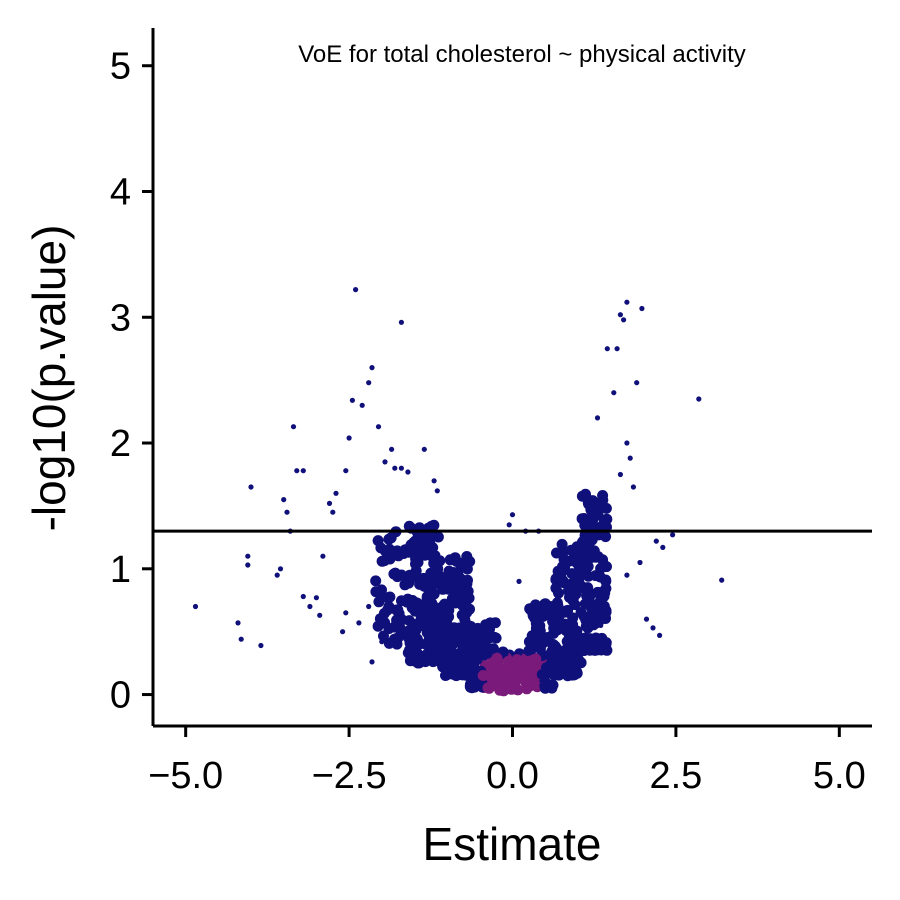 This screenshot has height=900, width=900. Describe the element at coordinates (512, 844) in the screenshot. I see `x-axis-title: Estimate` at that location.